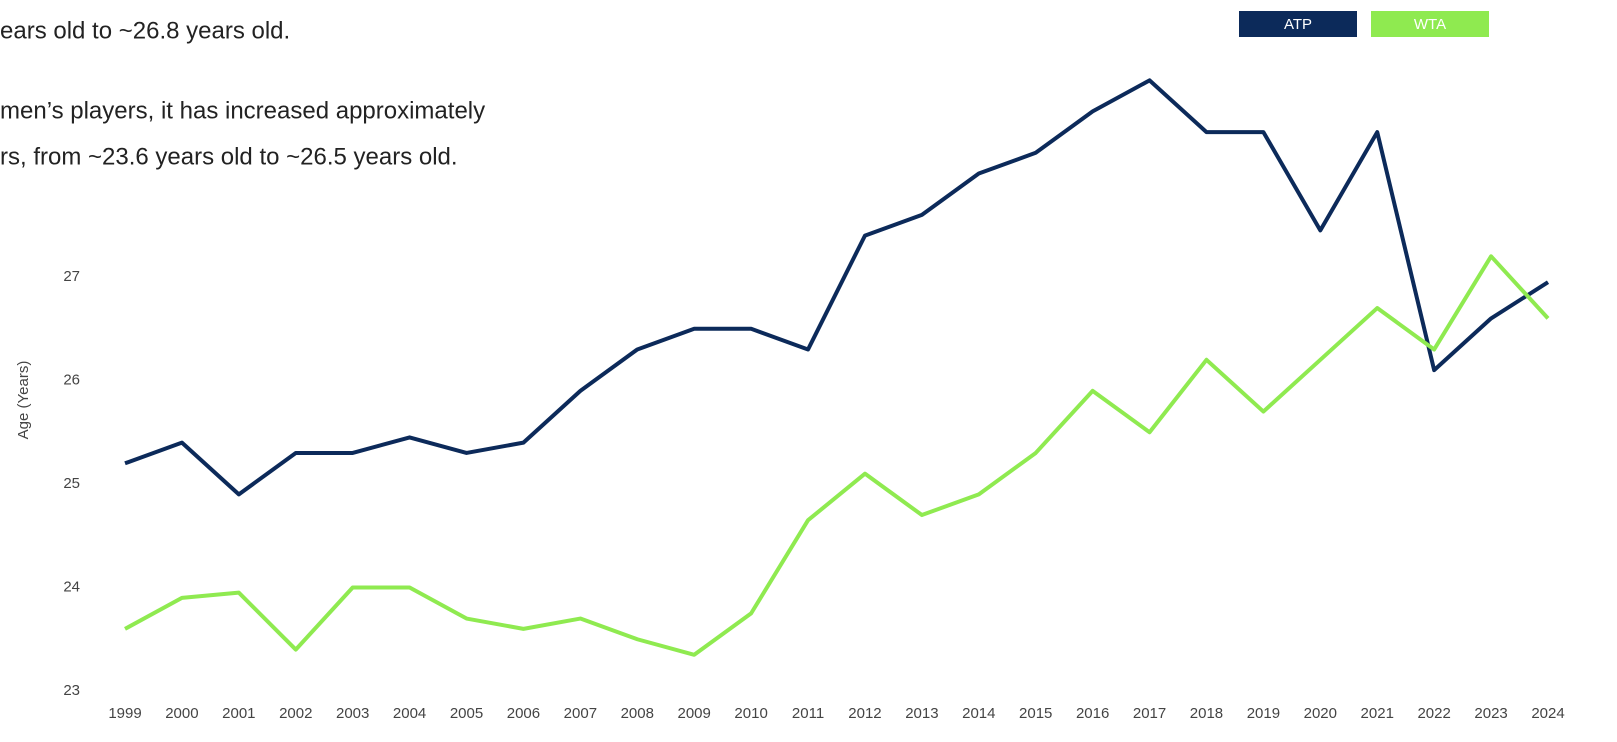 This screenshot has height=742, width=1617. I want to click on y-tick-label: 23, so click(71, 690).